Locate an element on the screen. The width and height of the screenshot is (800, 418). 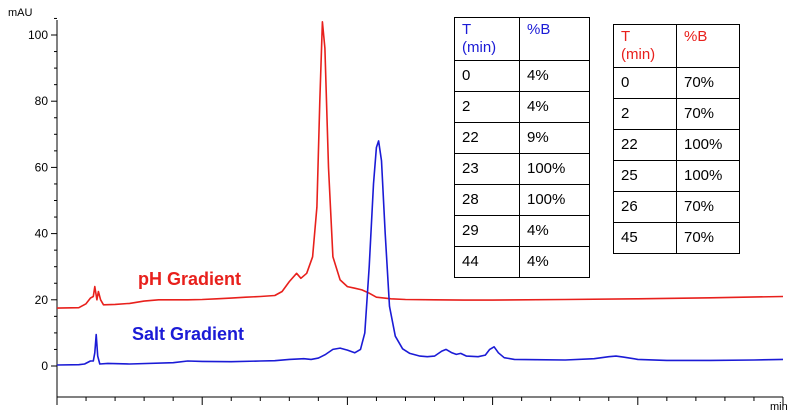
salt-row: 29 4% is located at coordinates (522, 231).